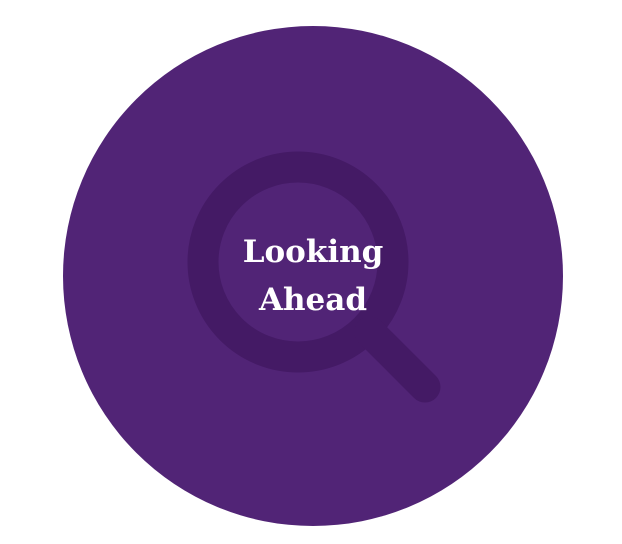 This screenshot has height=544, width=622. What do you see at coordinates (397, 359) in the screenshot?
I see `magnifier-handle` at bounding box center [397, 359].